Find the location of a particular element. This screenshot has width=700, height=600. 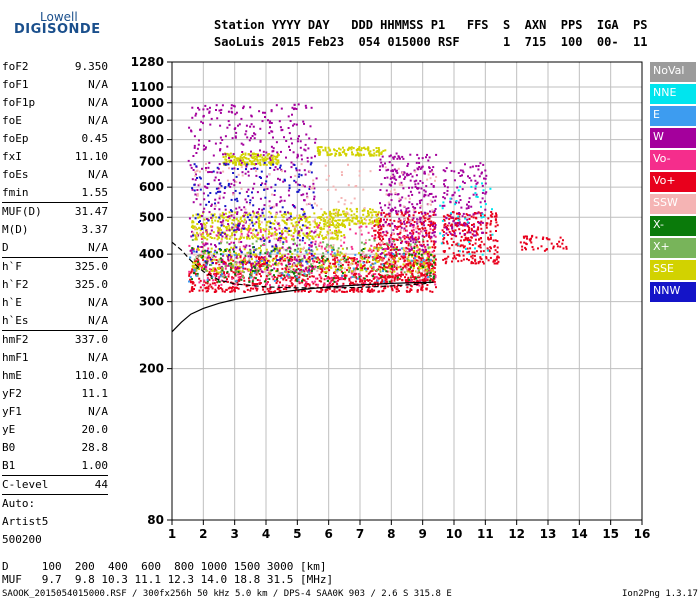

legend-item-vo: Vo- is located at coordinates (673, 160).